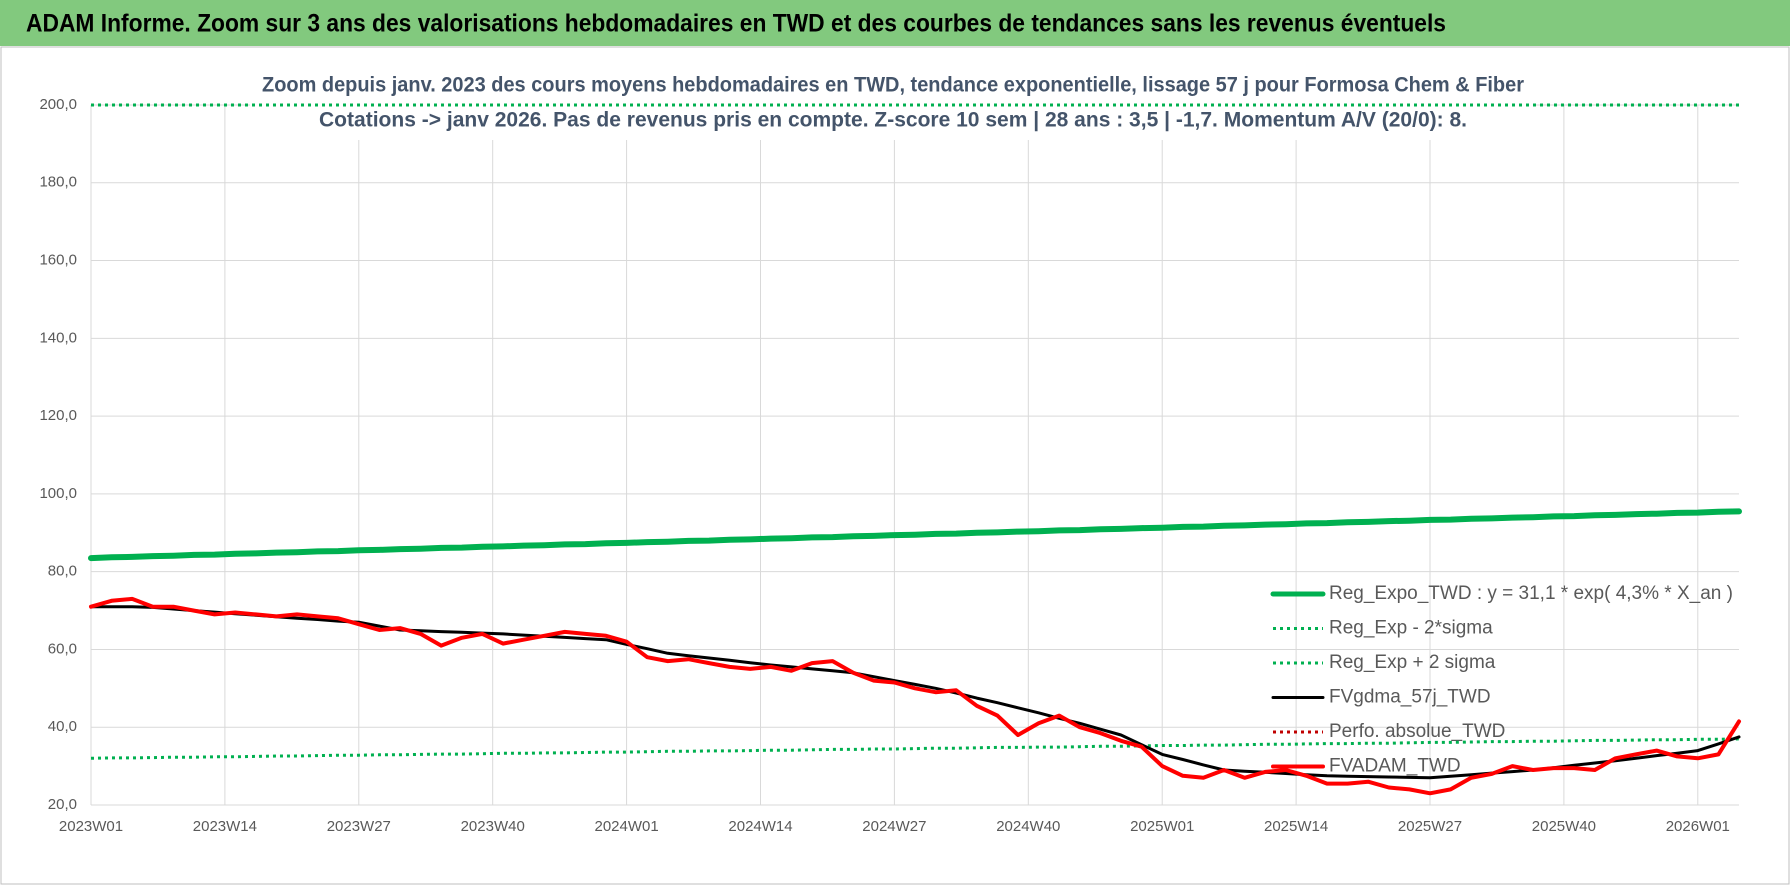  What do you see at coordinates (58, 182) in the screenshot?
I see `y-tick-label: 180,0` at bounding box center [58, 182].